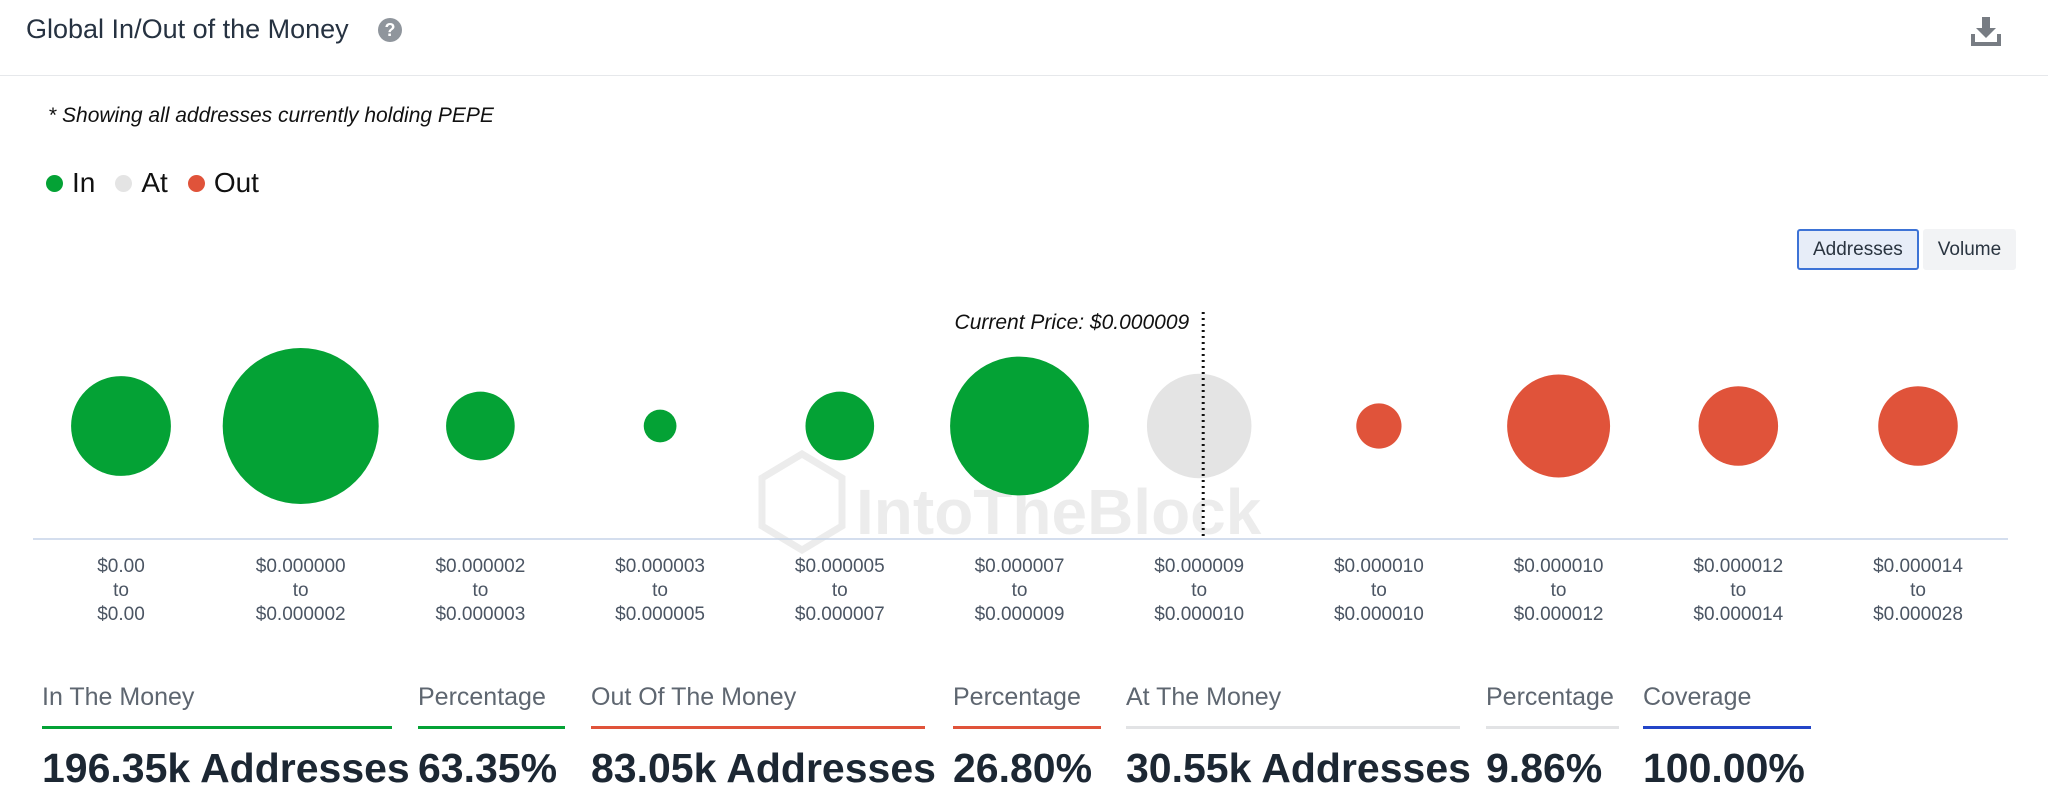  I want to click on legend-item-in: In, so click(70, 183).